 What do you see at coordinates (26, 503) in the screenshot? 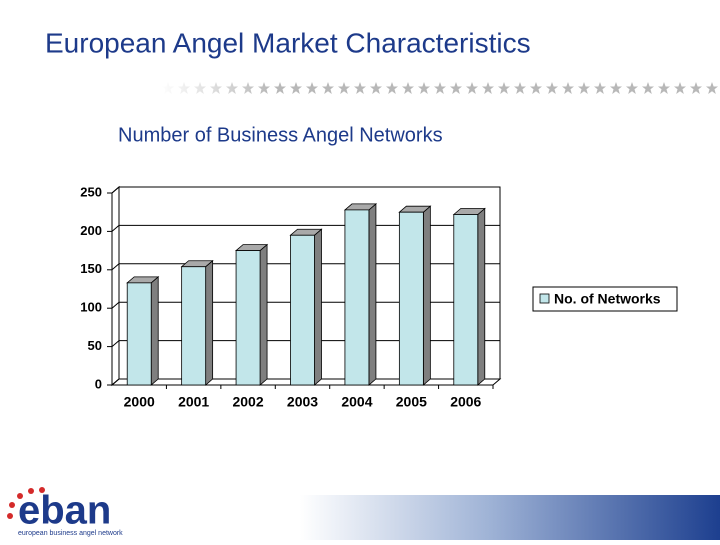
I see `logo-stars` at bounding box center [26, 503].